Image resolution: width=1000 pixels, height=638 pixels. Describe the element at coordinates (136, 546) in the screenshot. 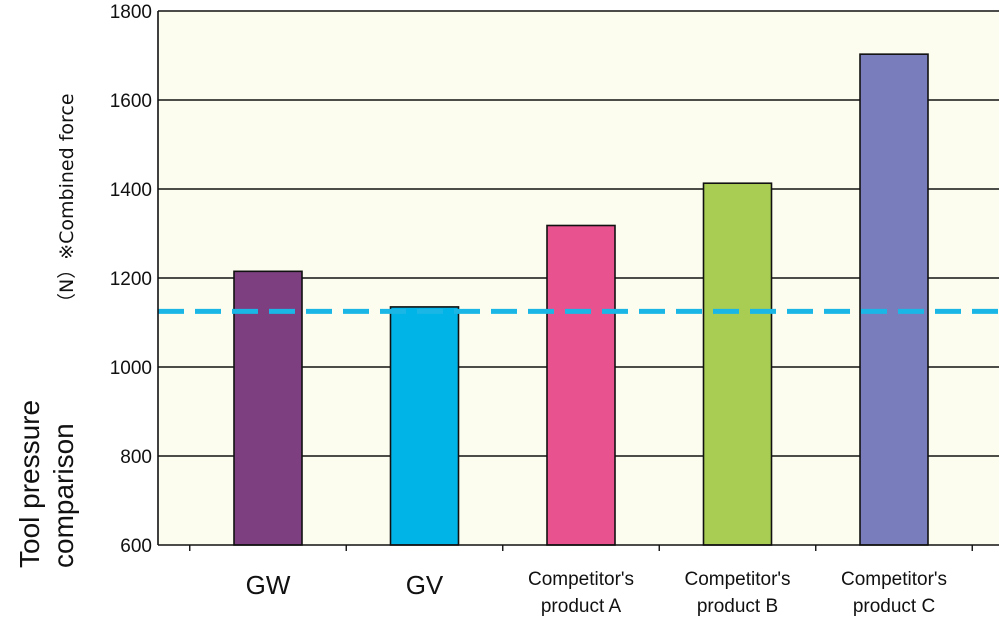

I see `y-tick-label: 600` at that location.